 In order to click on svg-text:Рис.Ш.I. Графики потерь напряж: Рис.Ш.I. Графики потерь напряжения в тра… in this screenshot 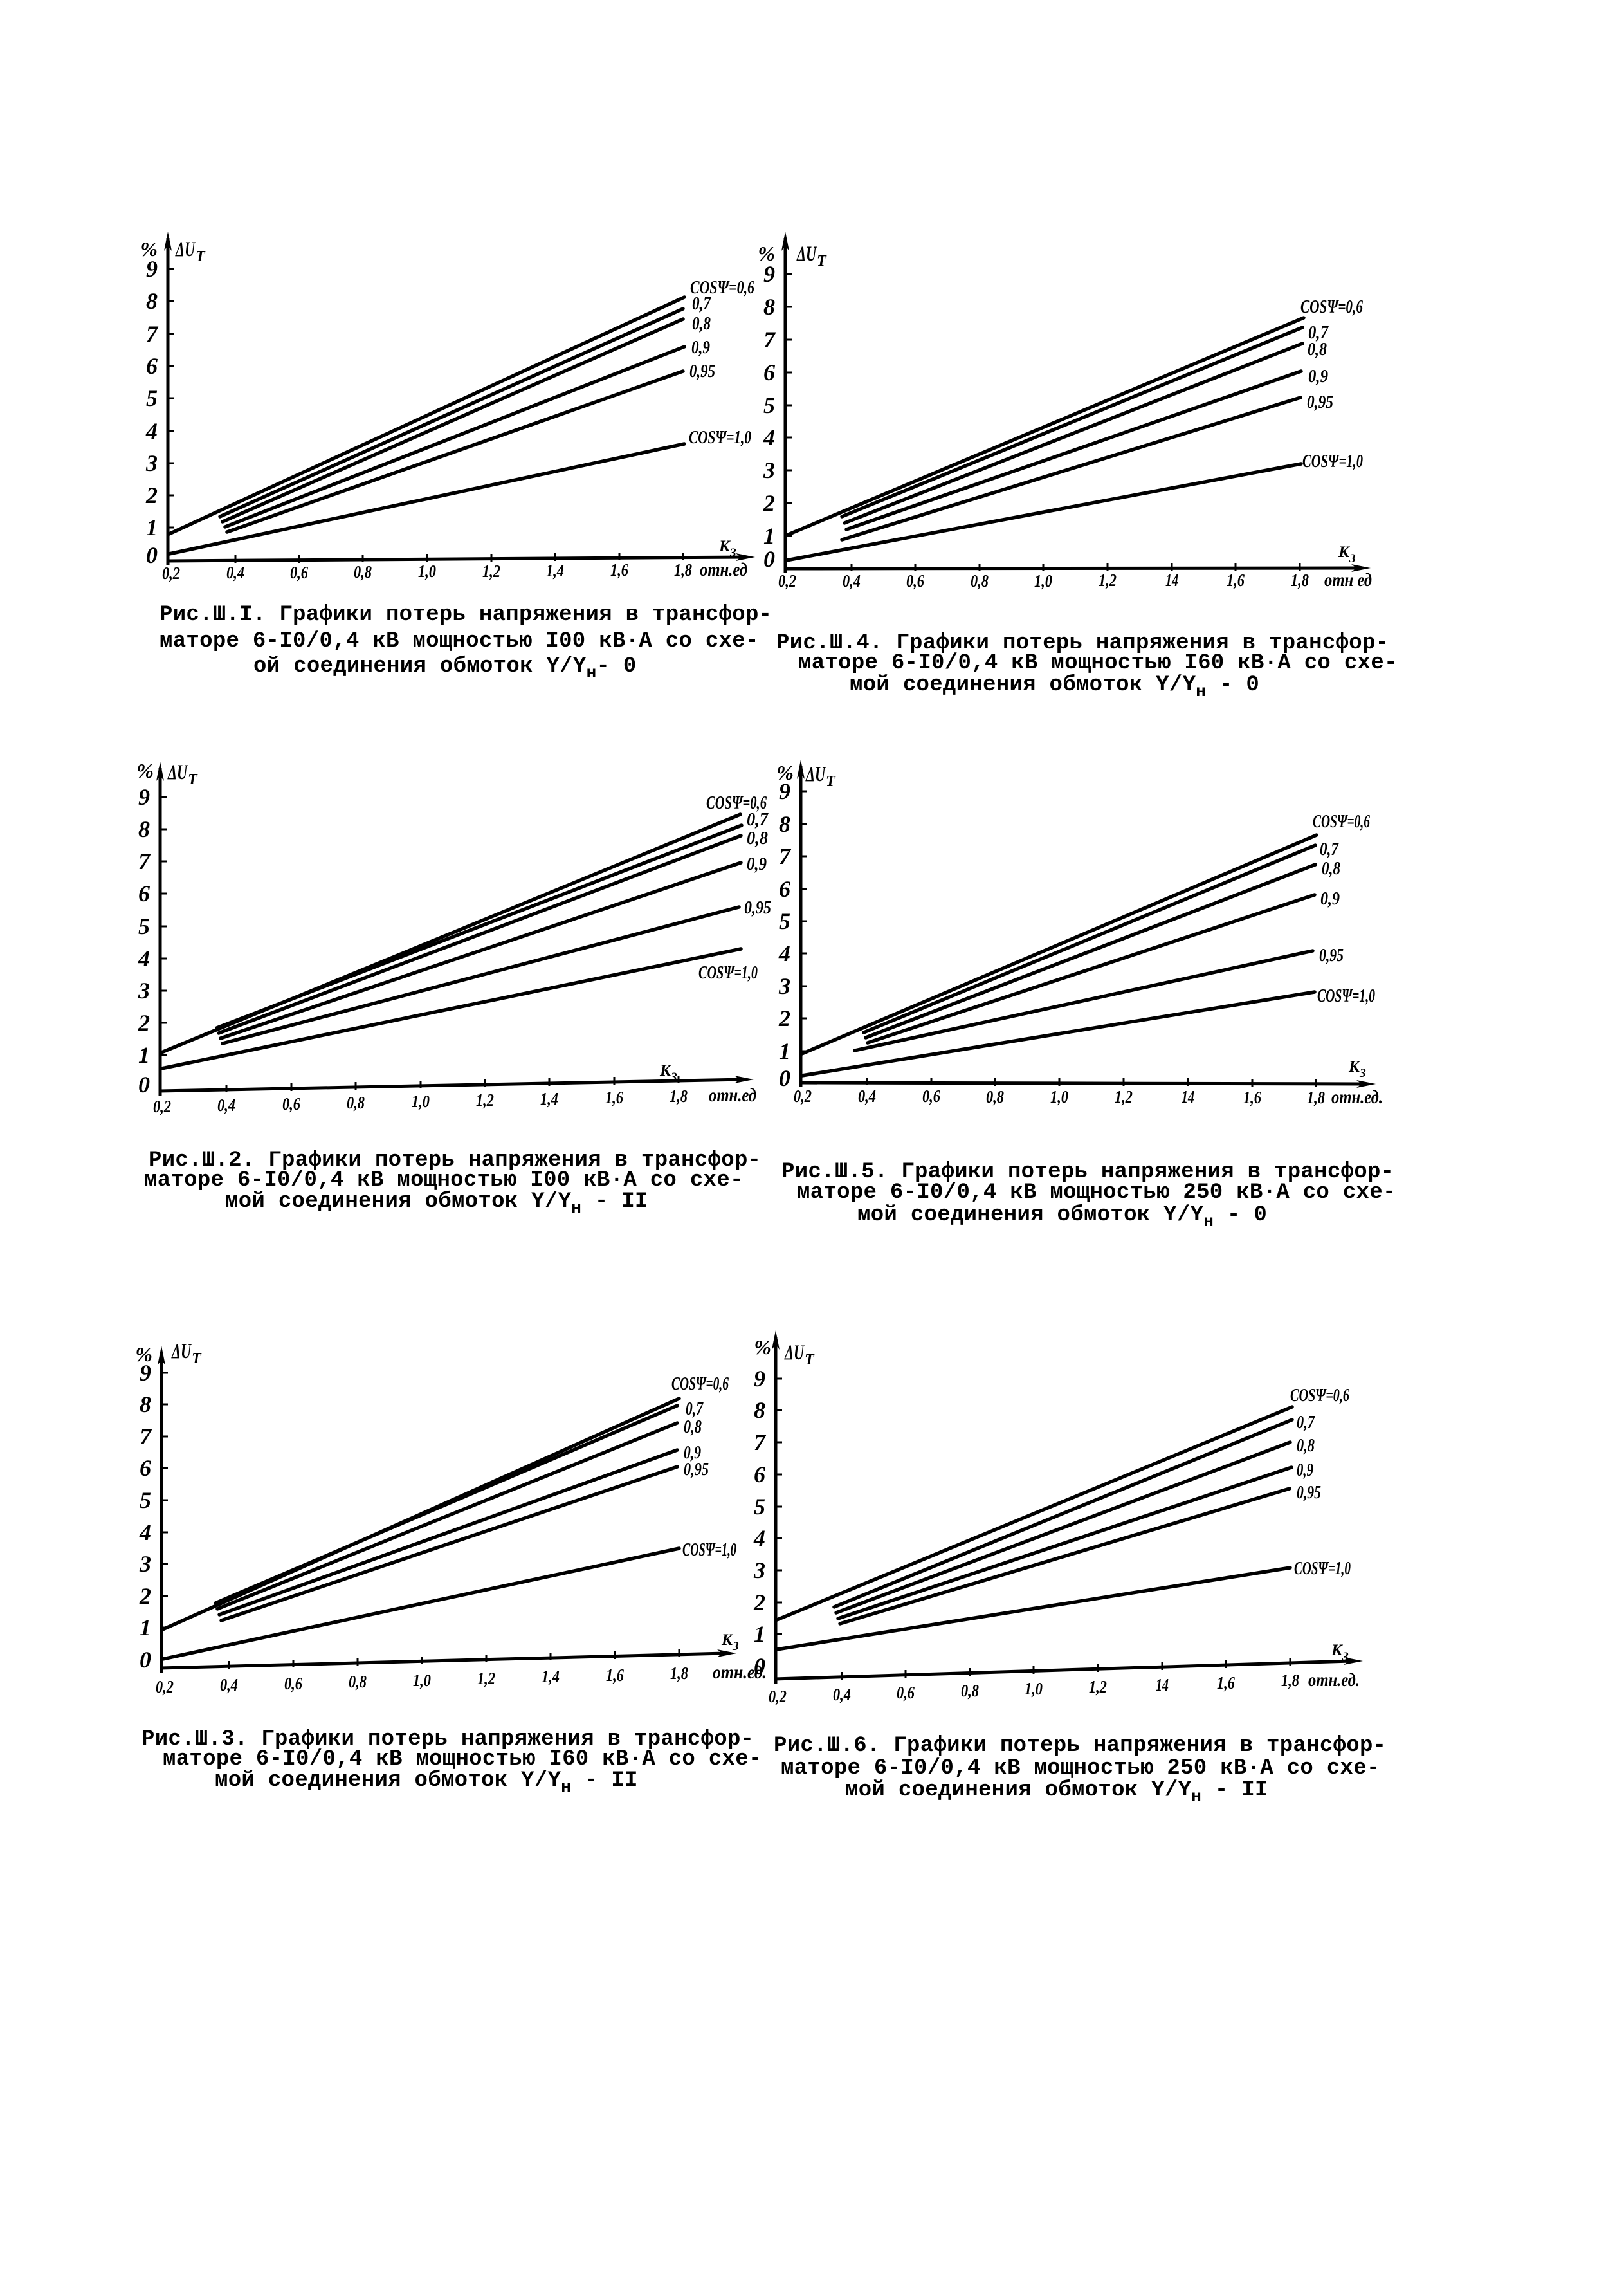, I will do `click(466, 615)`.